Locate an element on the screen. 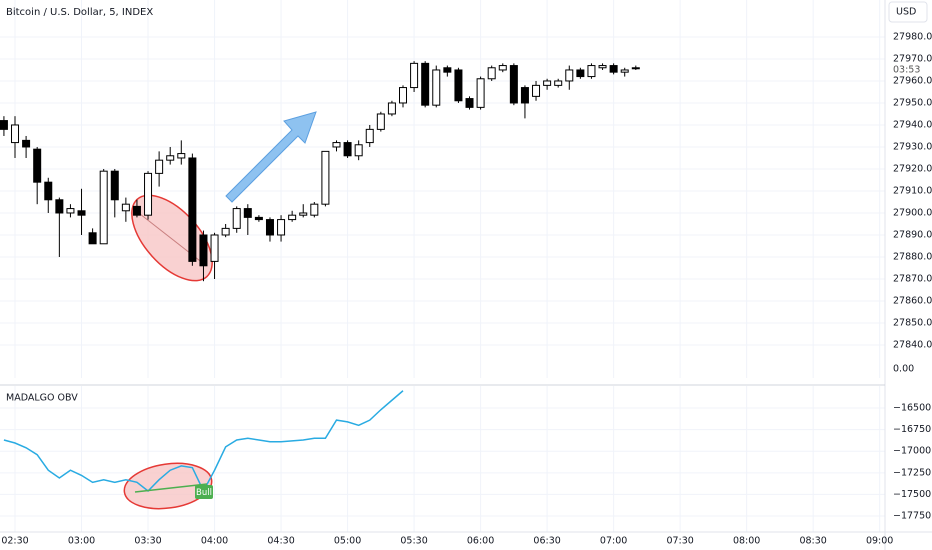  y-tick-label: −17250.00 is located at coordinates (912, 472).